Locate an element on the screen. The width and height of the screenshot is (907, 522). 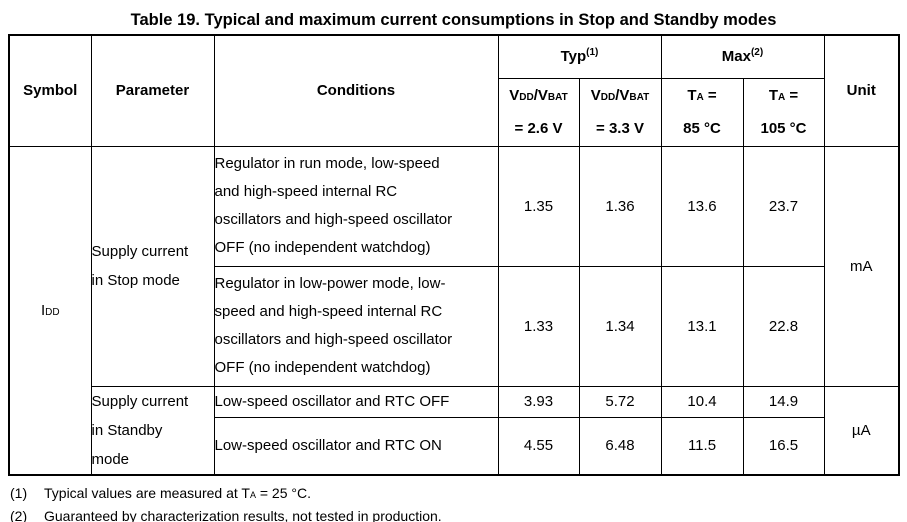
col-group-max: Max(2) is located at coordinates (742, 56).